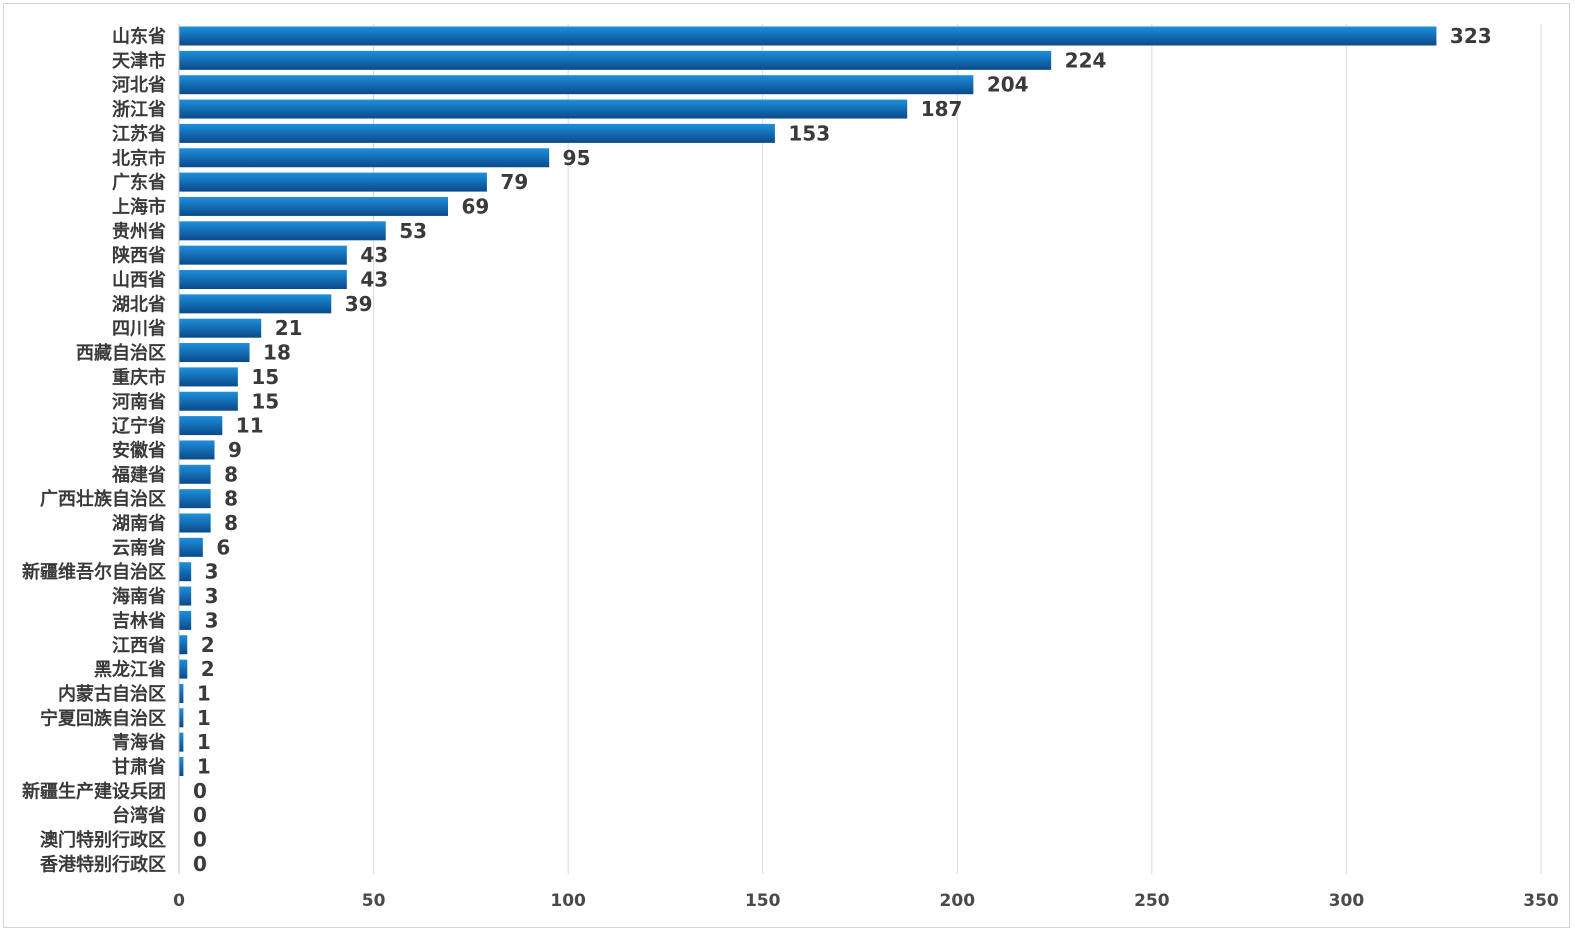 This screenshot has width=1575, height=933. Describe the element at coordinates (139, 426) in the screenshot. I see `category-label: 辽宁省` at that location.